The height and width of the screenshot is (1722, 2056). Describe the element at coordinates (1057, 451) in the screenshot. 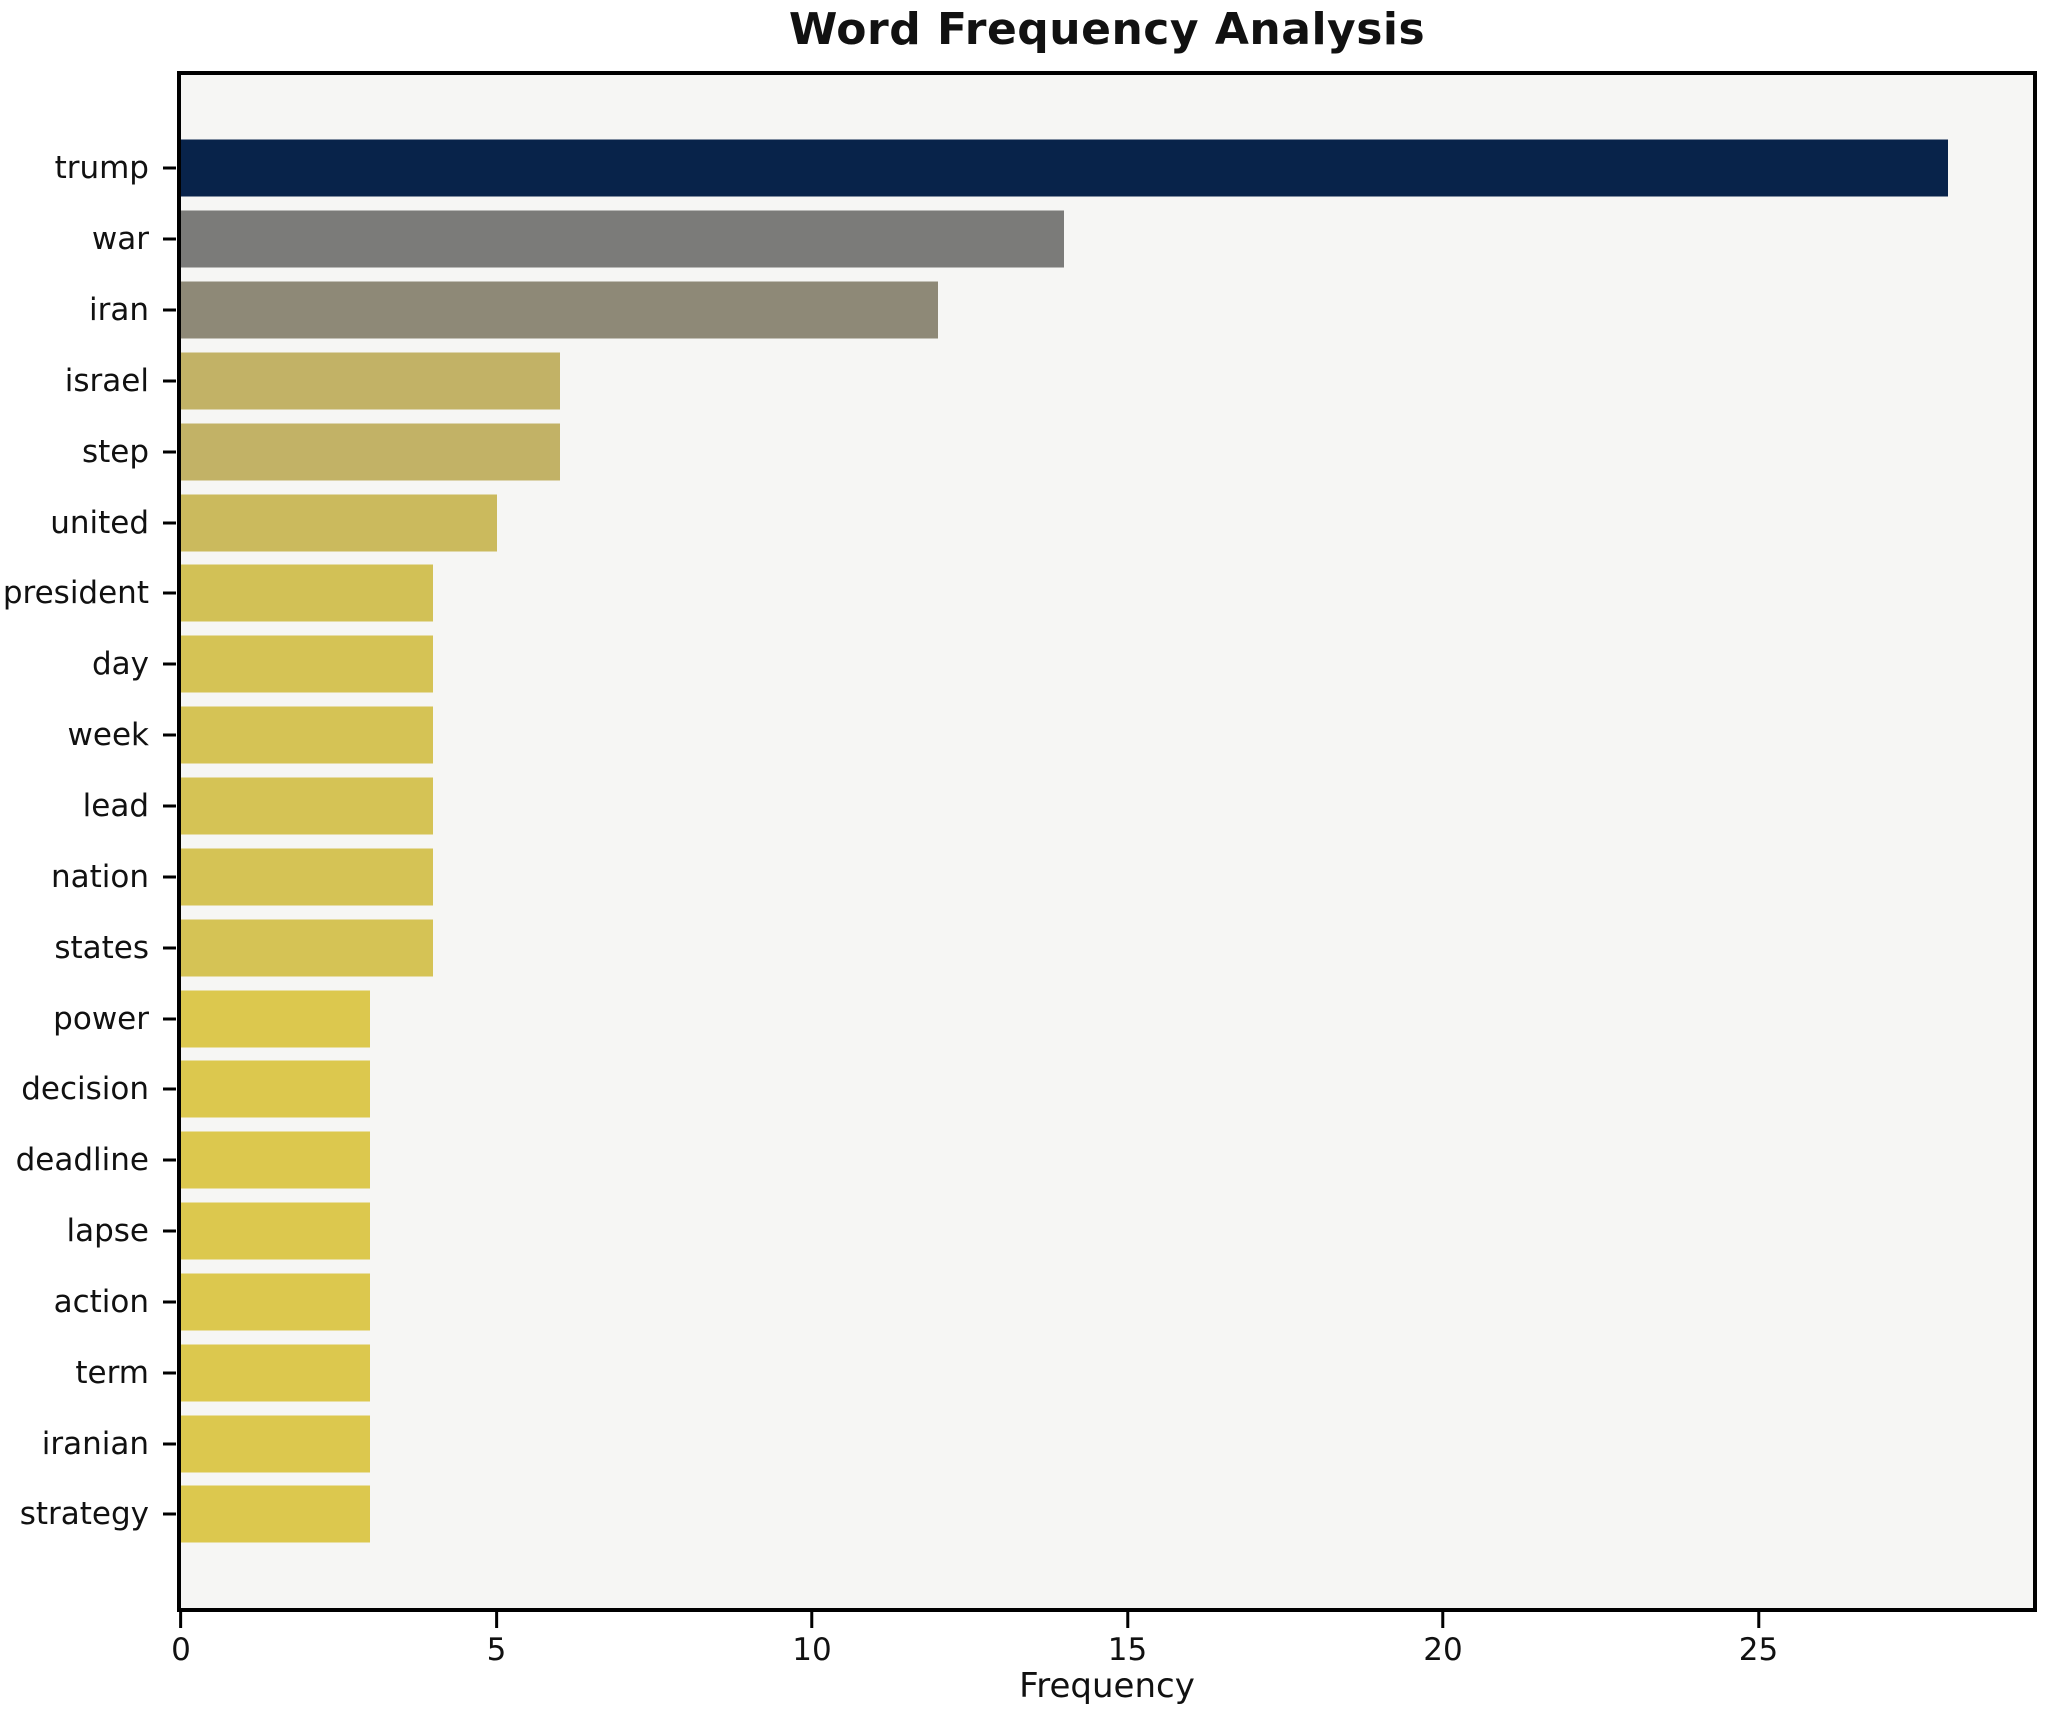

I see `bar-row: step` at that location.